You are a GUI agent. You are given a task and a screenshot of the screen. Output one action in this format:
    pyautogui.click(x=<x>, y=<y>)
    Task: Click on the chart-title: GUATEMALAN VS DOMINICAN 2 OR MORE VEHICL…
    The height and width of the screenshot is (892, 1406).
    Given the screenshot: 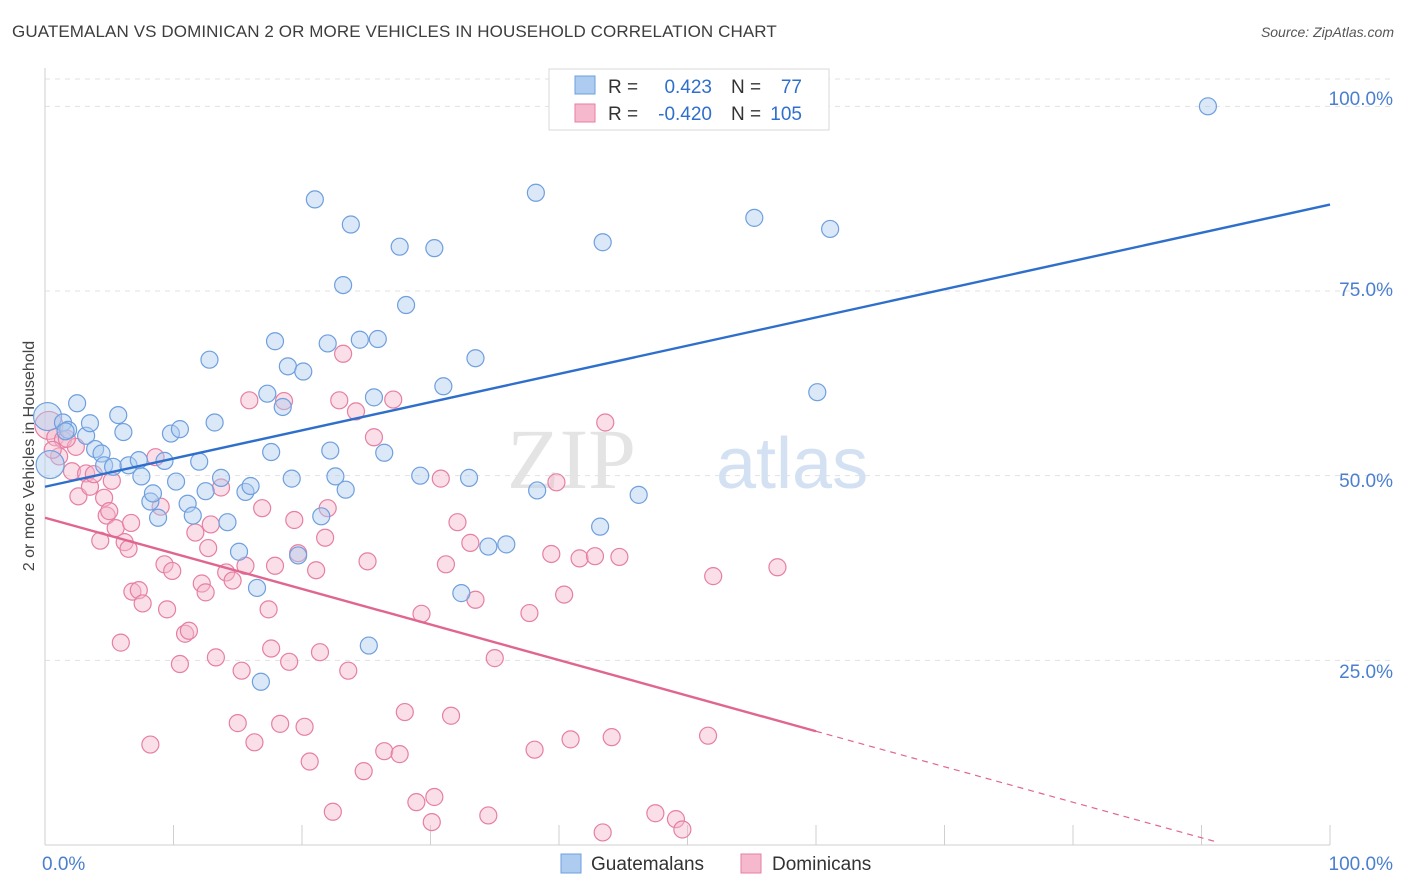 What is the action you would take?
    pyautogui.click(x=394, y=31)
    